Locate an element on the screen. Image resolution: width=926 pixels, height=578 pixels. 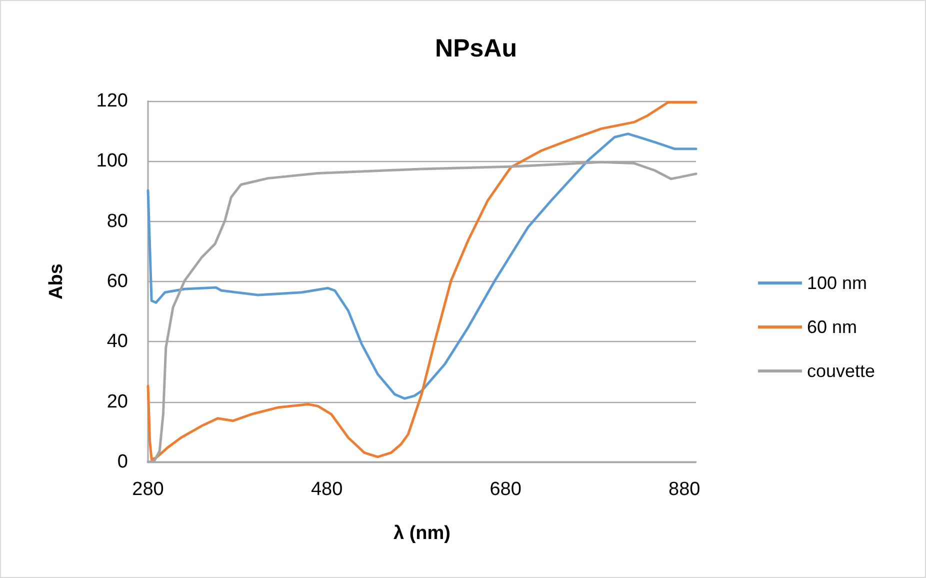
x-tick-label: 880 is located at coordinates (684, 489).